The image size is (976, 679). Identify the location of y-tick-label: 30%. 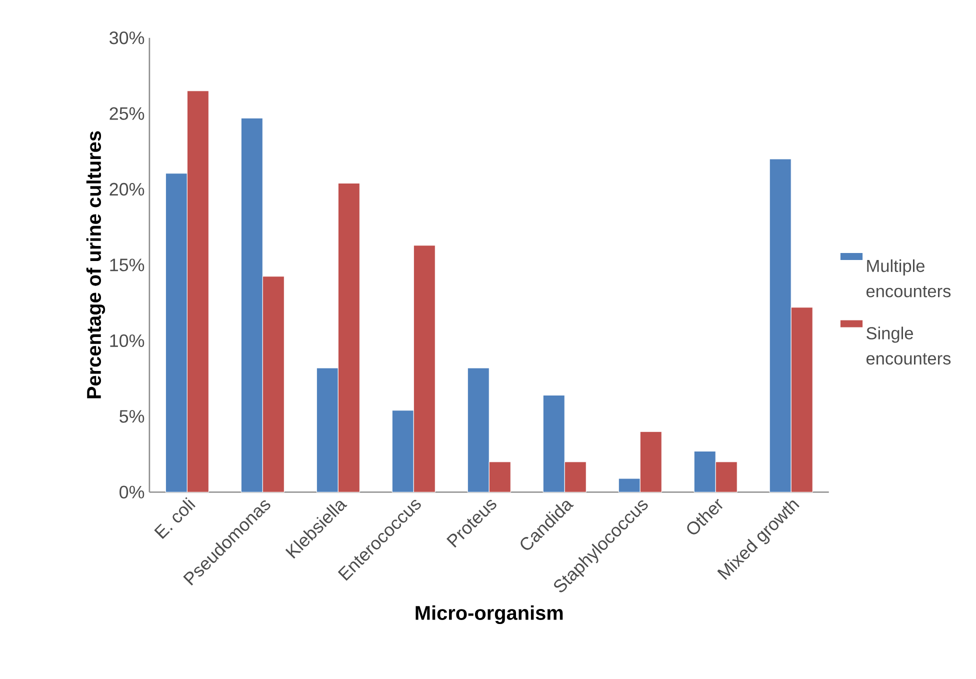
(127, 37).